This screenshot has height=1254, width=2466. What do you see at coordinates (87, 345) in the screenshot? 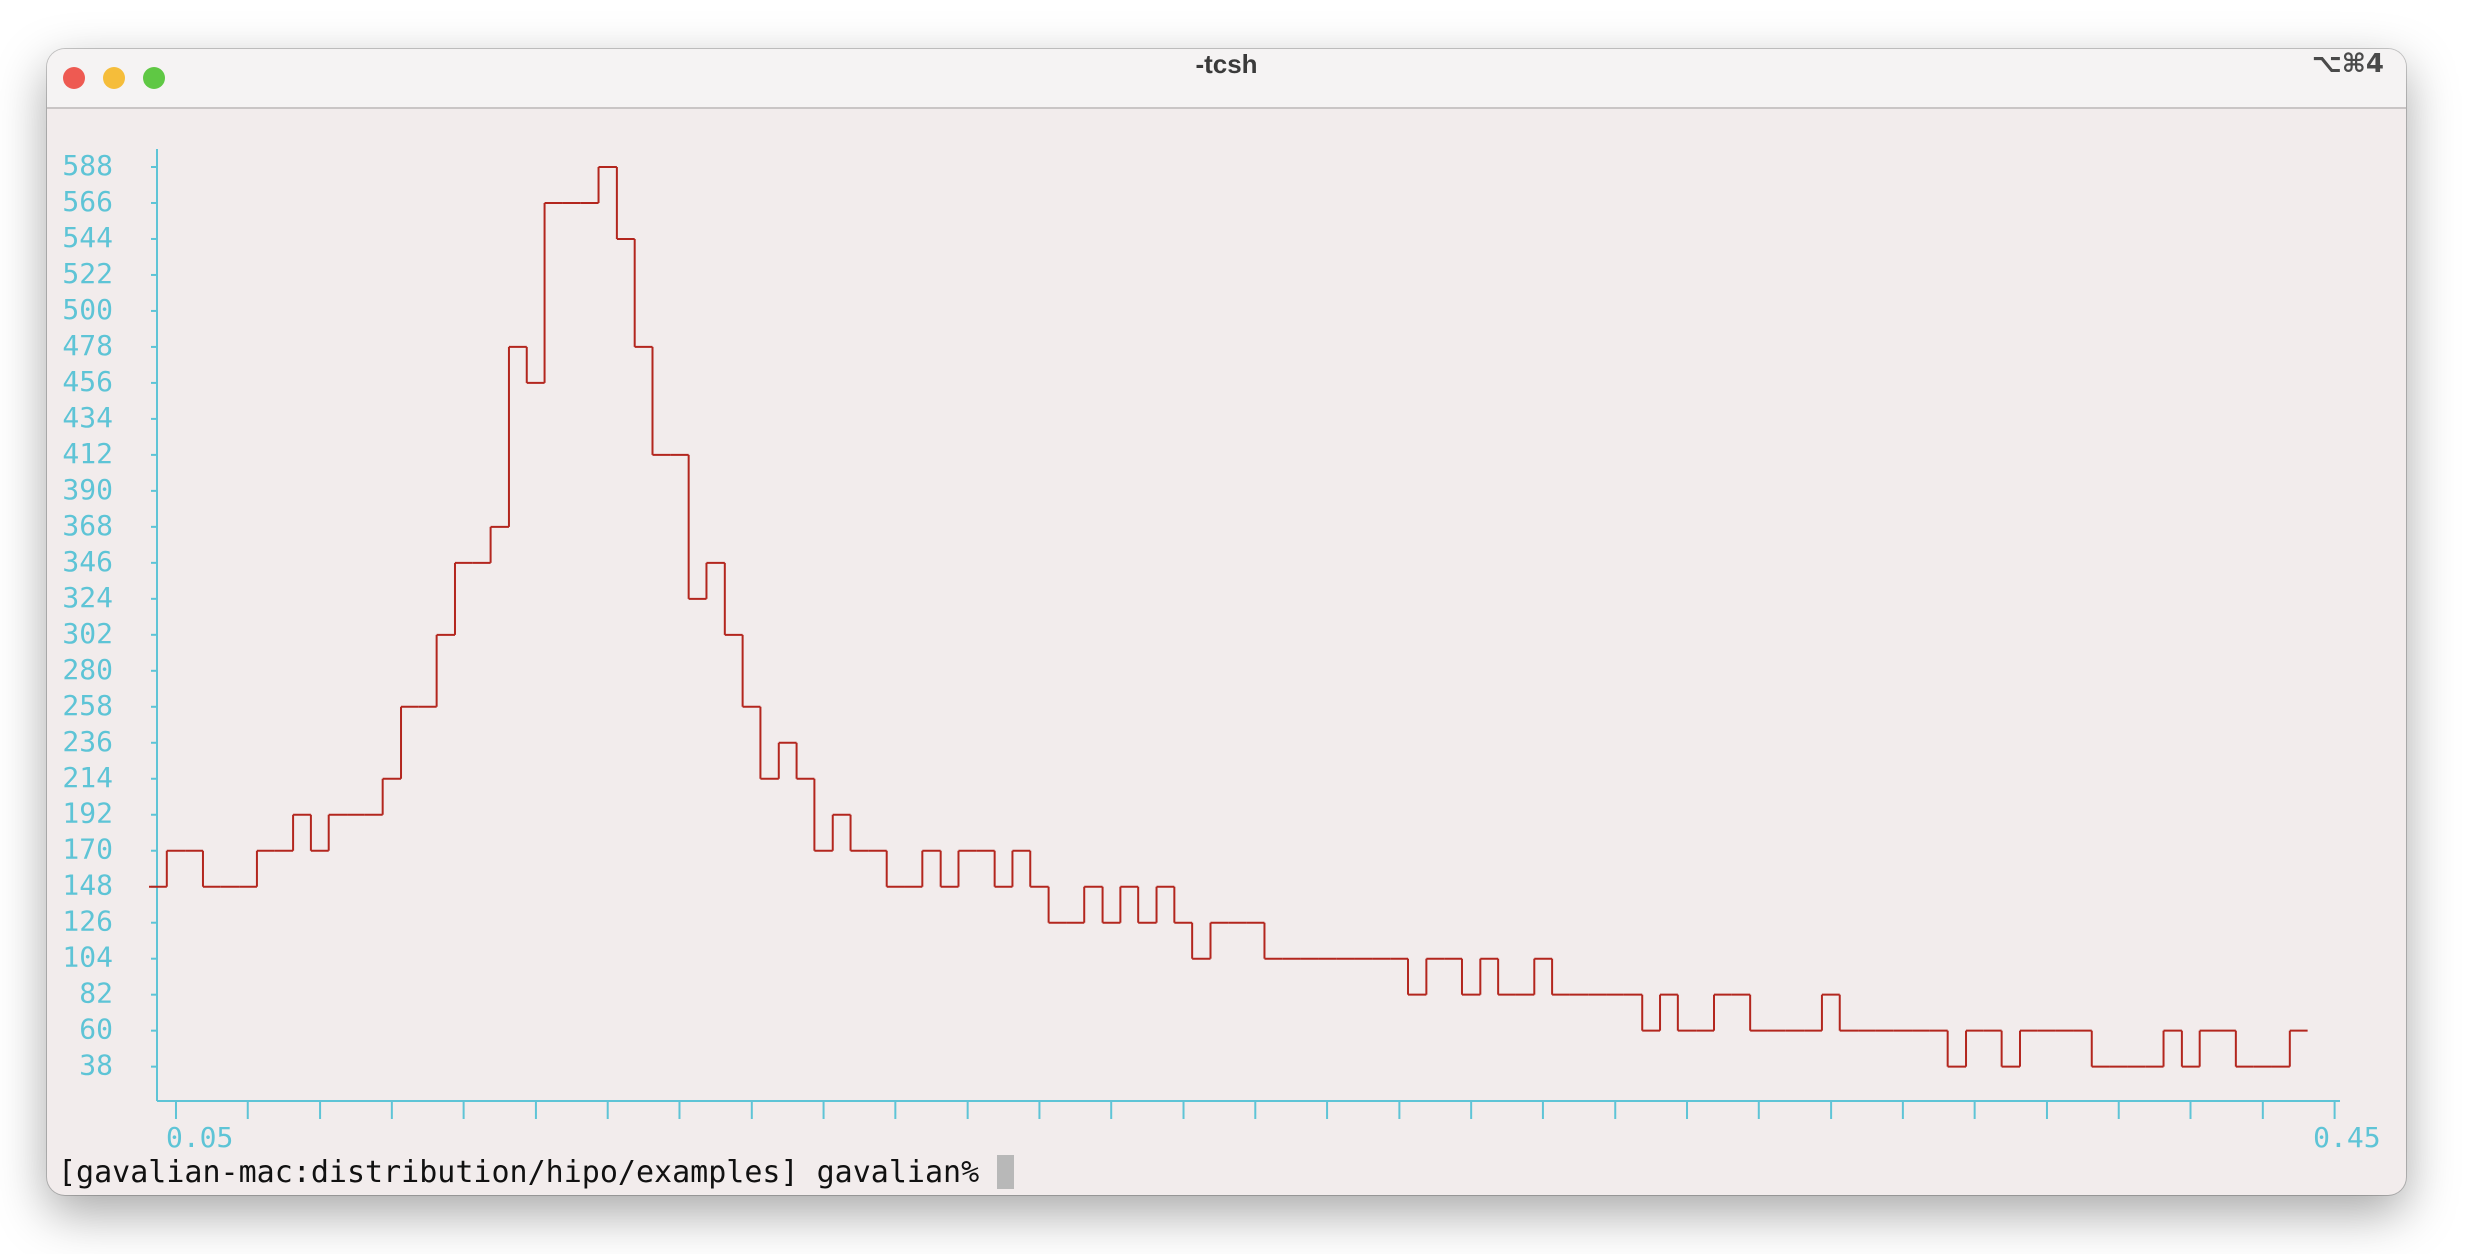
I see `y-tick-label: 478` at bounding box center [87, 345].